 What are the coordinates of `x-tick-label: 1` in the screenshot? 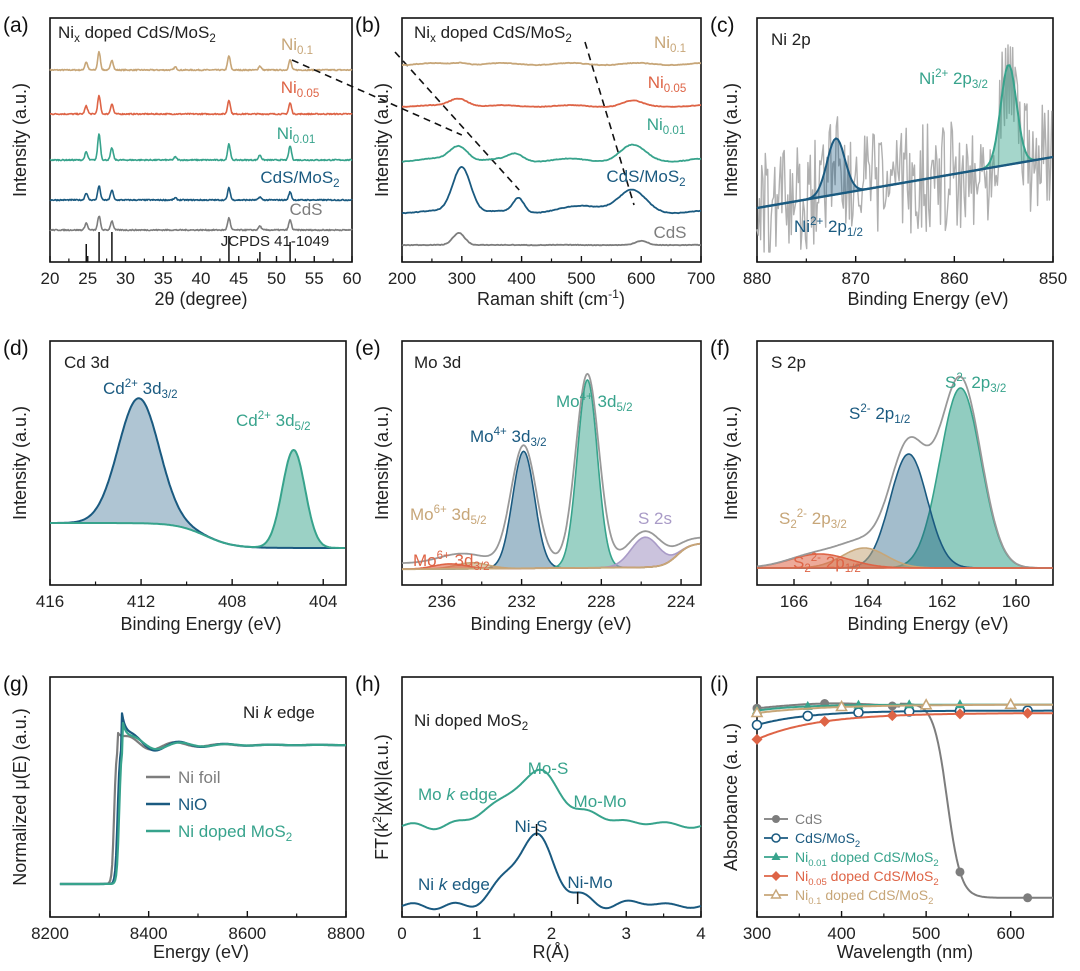 It's located at (476, 933).